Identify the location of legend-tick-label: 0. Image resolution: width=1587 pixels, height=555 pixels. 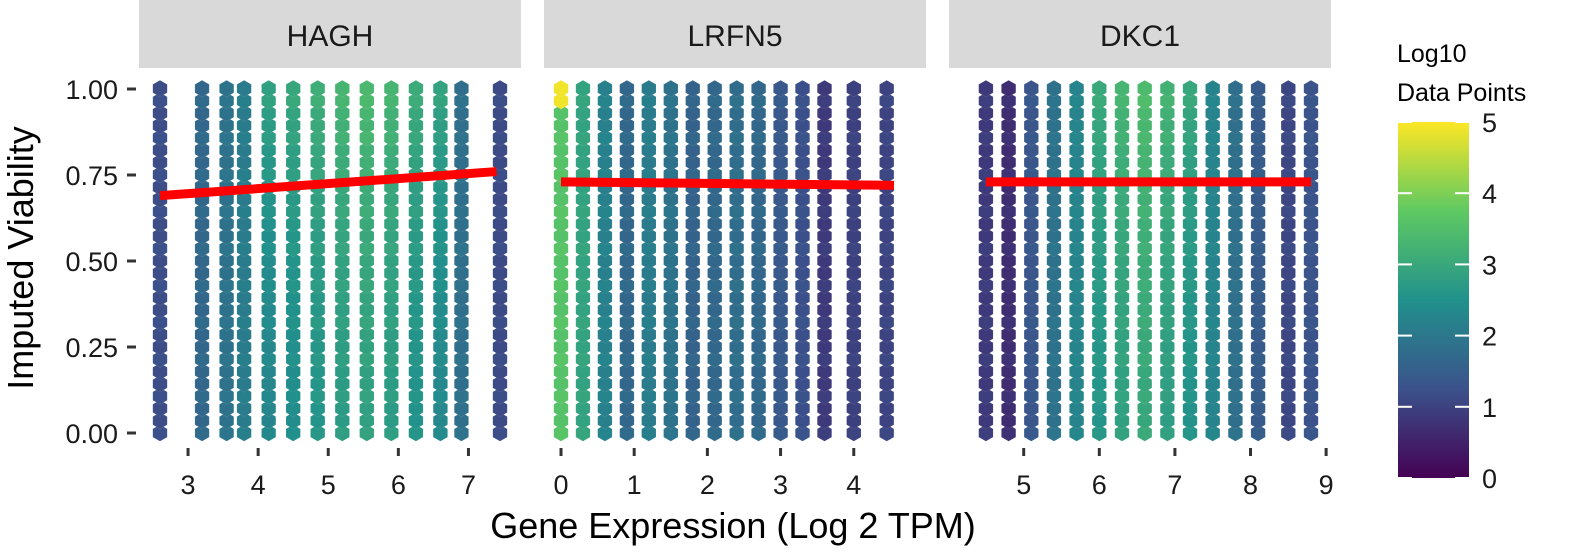
(1489, 479).